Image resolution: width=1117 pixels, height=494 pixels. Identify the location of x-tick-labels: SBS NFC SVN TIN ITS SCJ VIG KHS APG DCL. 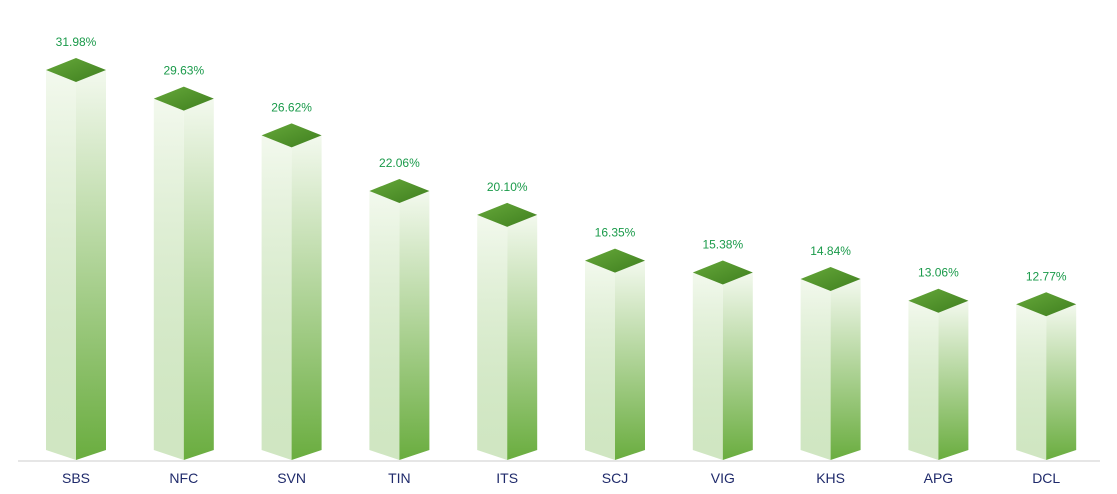
(561, 478).